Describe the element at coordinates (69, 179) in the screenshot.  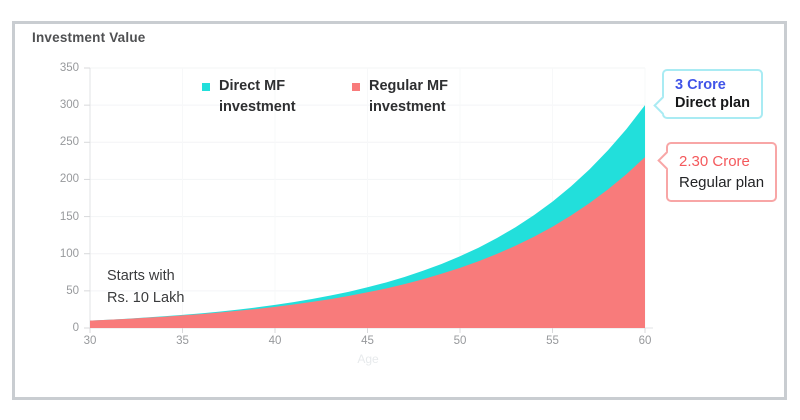
I see `y-tick-label: 200` at that location.